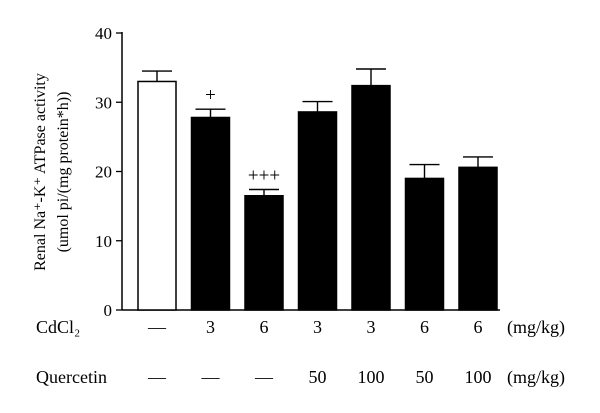  Describe the element at coordinates (210, 95) in the screenshot. I see `significance-marker: +` at that location.